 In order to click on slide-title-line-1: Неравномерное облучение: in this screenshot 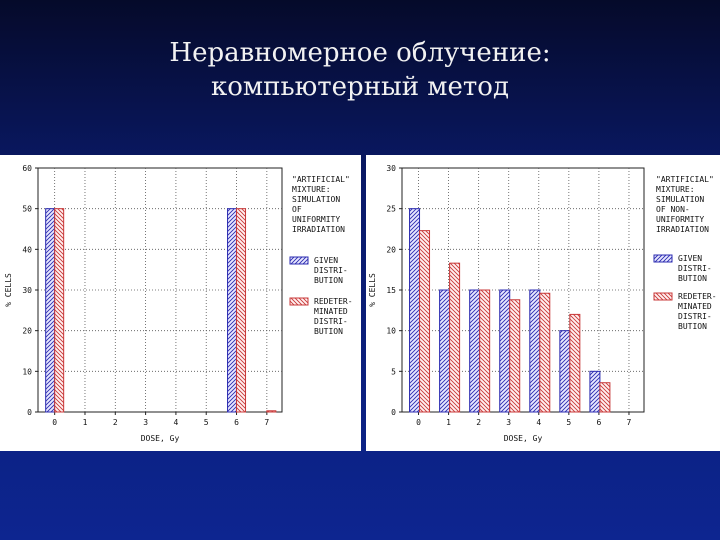, I will do `click(360, 53)`.